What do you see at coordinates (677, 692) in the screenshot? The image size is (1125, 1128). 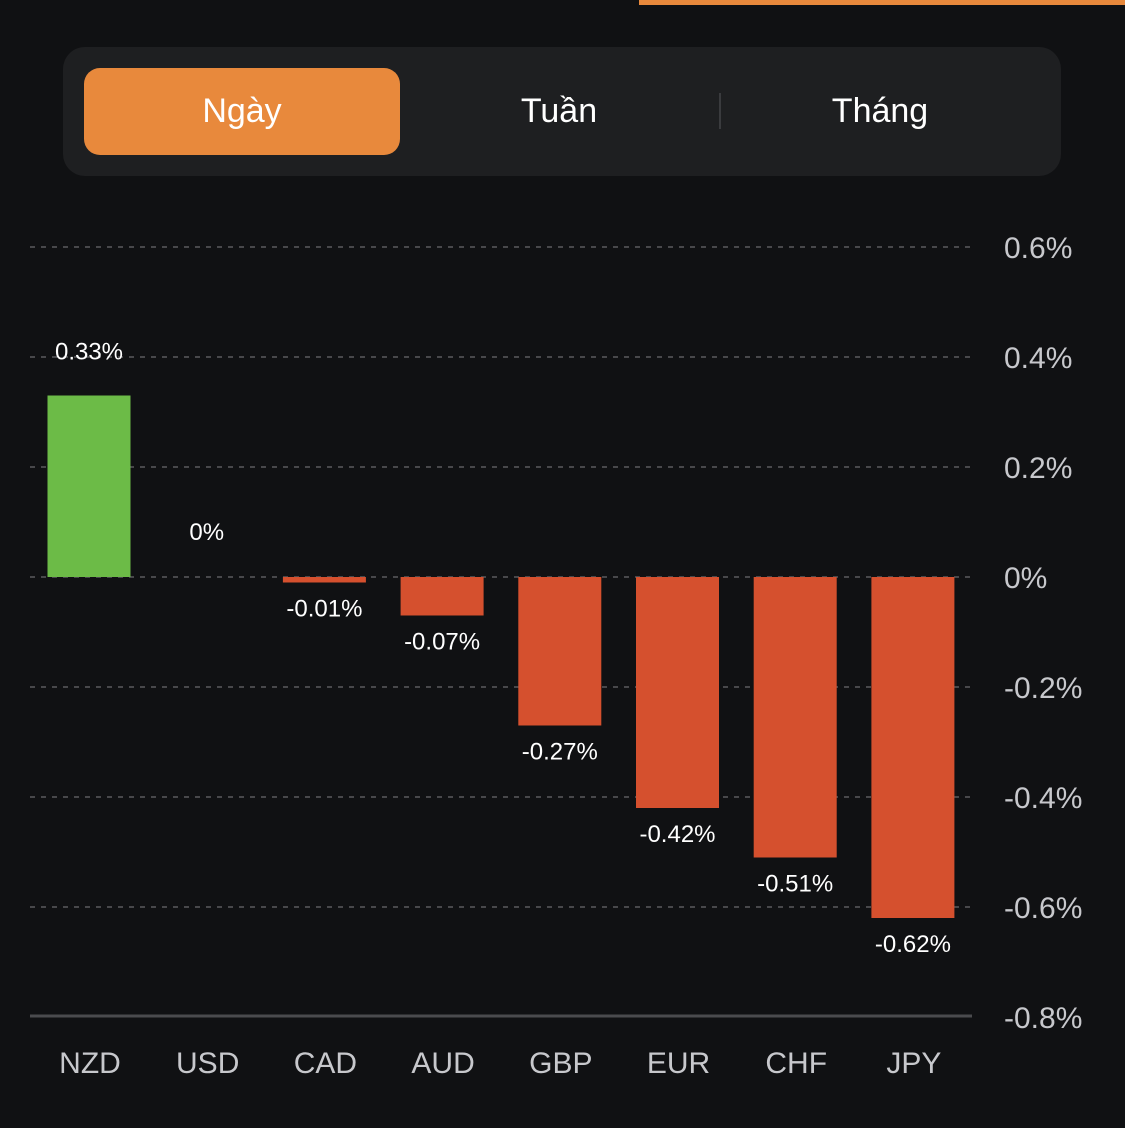 I see `bar-eur` at bounding box center [677, 692].